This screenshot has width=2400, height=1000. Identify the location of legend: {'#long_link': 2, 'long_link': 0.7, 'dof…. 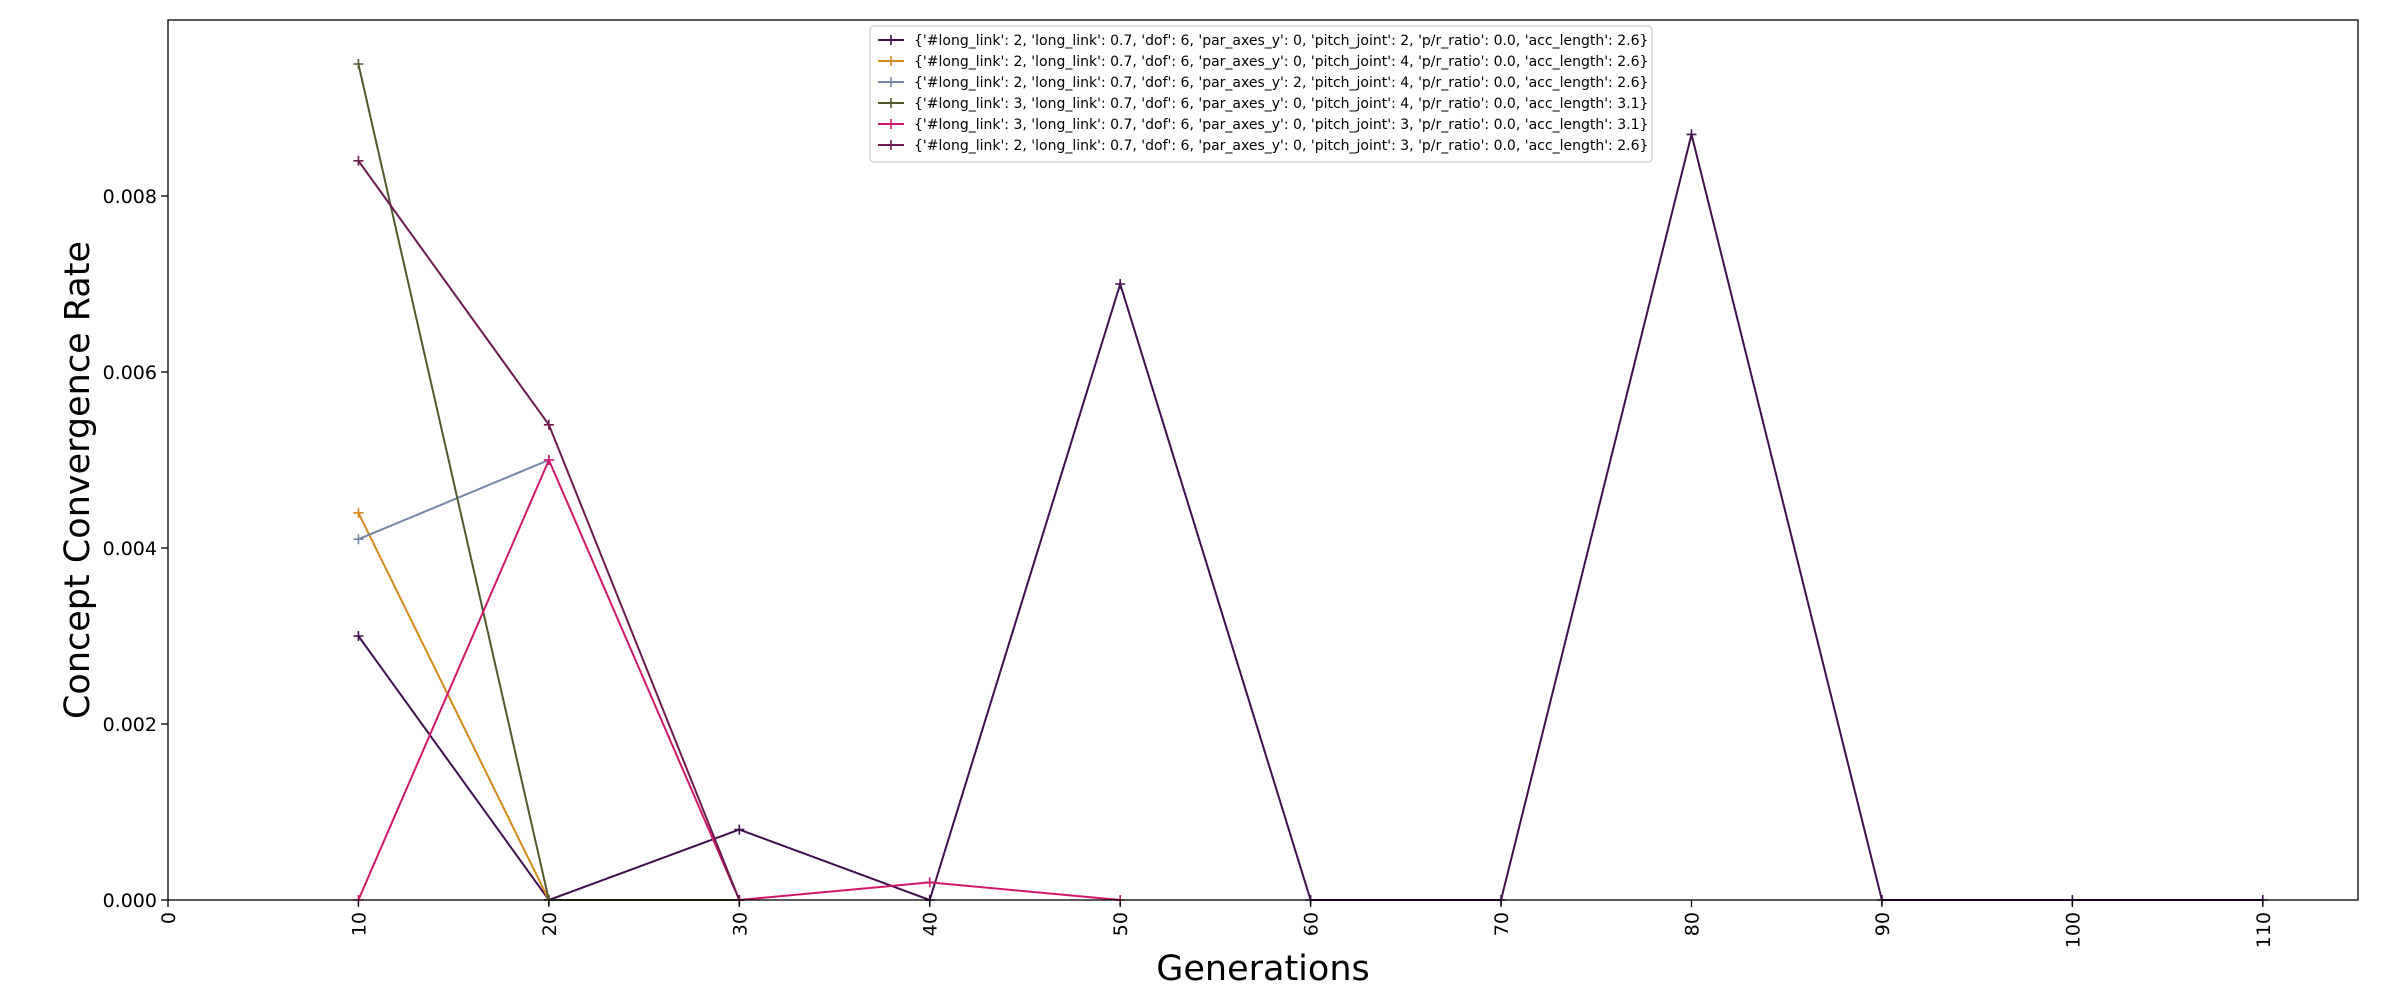
(1261, 94).